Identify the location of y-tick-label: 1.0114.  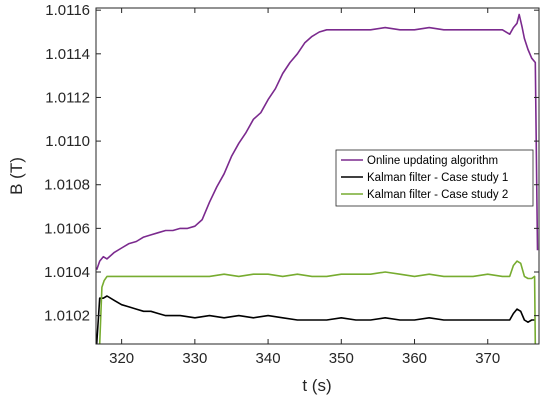
(67, 54).